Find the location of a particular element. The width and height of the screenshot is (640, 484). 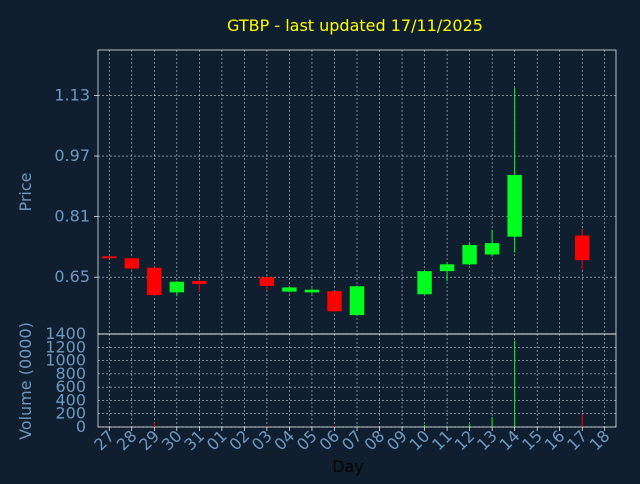

x-axis-label: Day is located at coordinates (348, 466).